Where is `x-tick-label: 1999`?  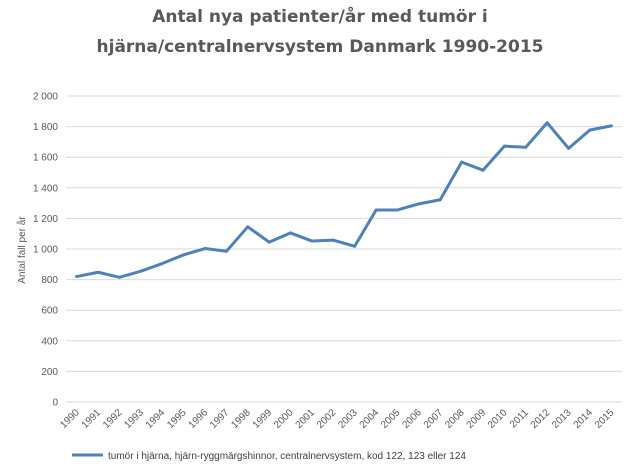 x-tick-label: 1999 is located at coordinates (263, 419).